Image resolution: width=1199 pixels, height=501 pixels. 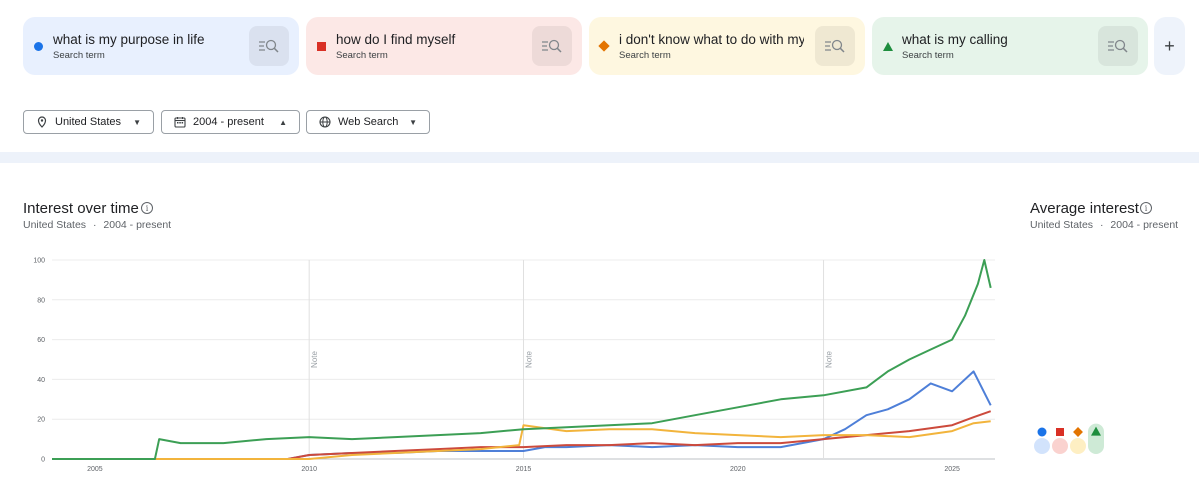 What do you see at coordinates (325, 122) in the screenshot?
I see `globe-icon` at bounding box center [325, 122].